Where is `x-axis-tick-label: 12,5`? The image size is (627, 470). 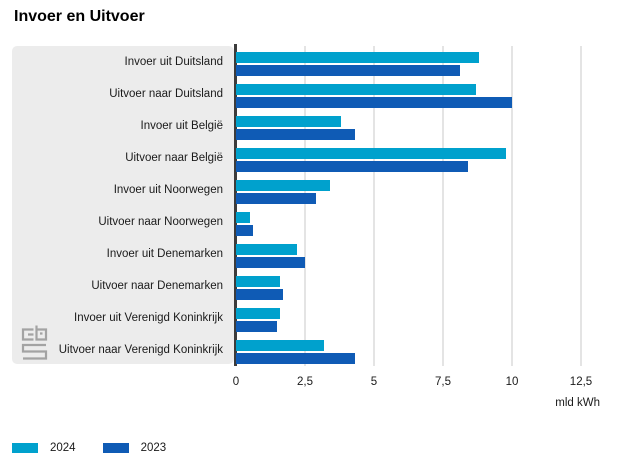 x-axis-tick-label: 12,5 is located at coordinates (581, 382).